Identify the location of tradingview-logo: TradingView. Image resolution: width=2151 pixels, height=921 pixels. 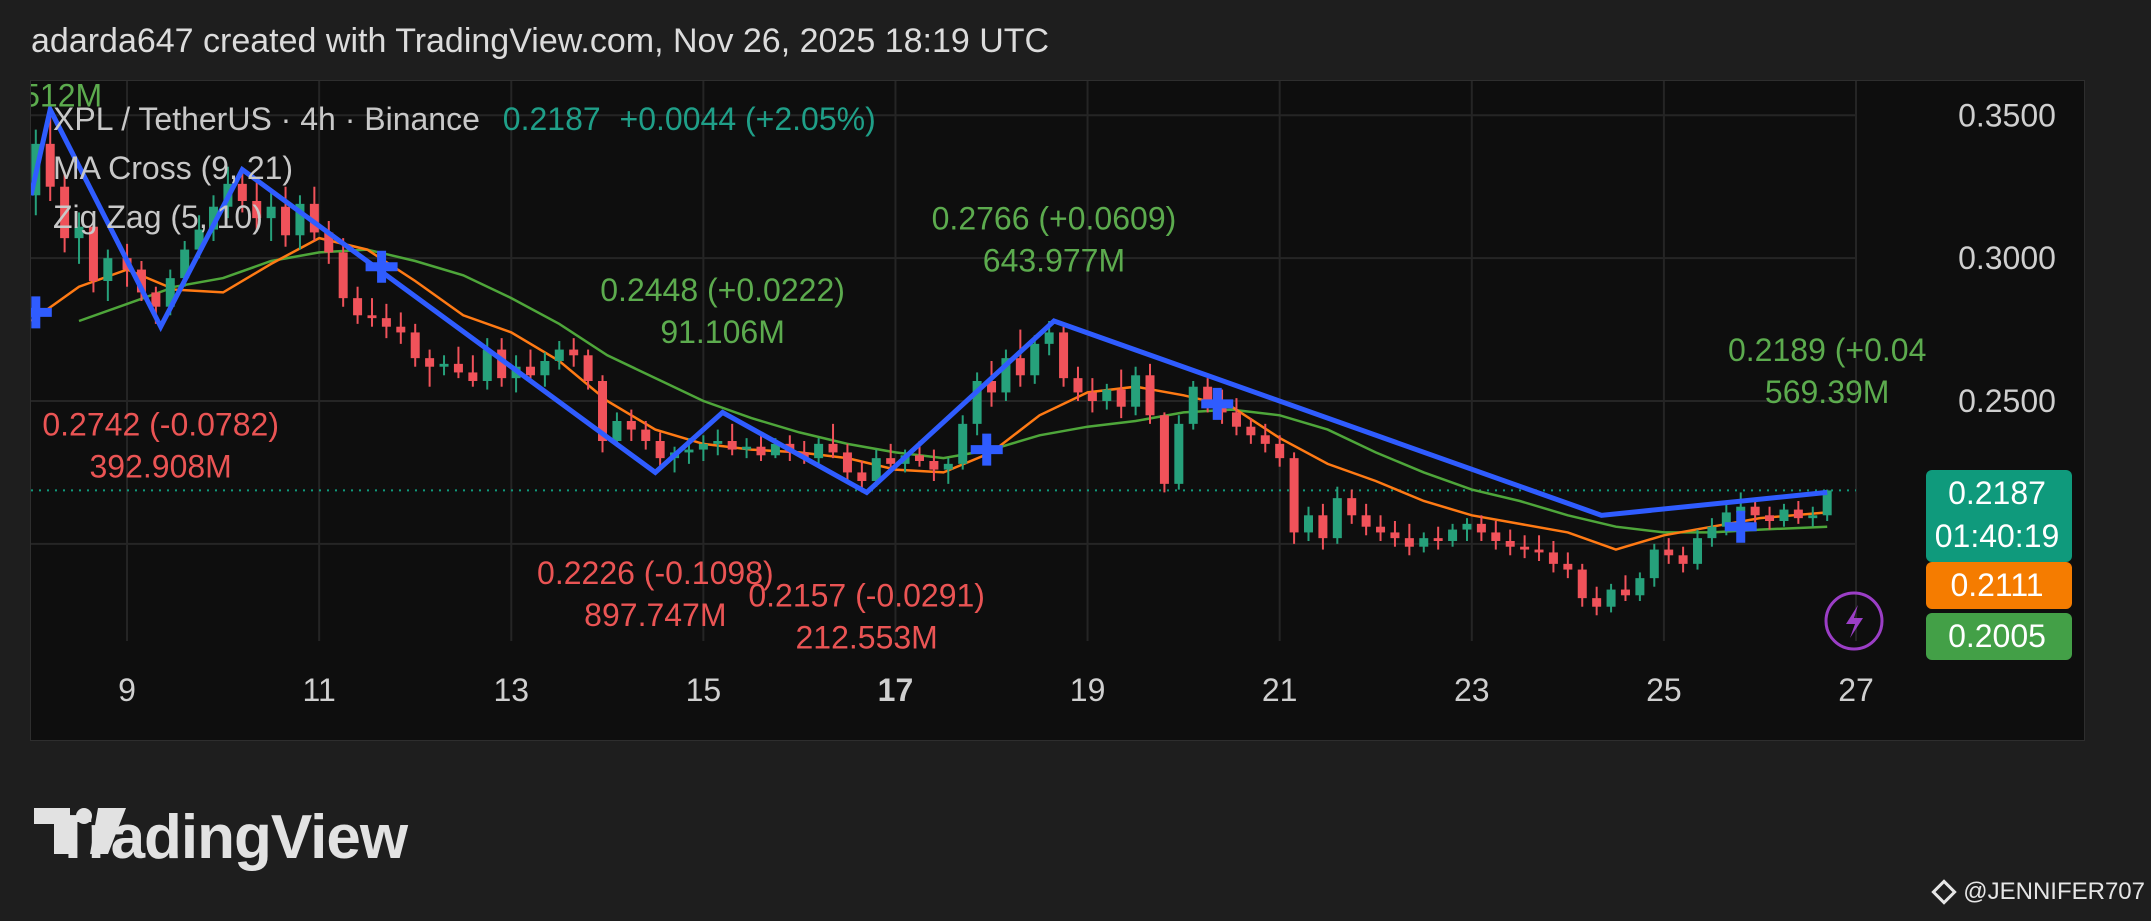
(221, 837).